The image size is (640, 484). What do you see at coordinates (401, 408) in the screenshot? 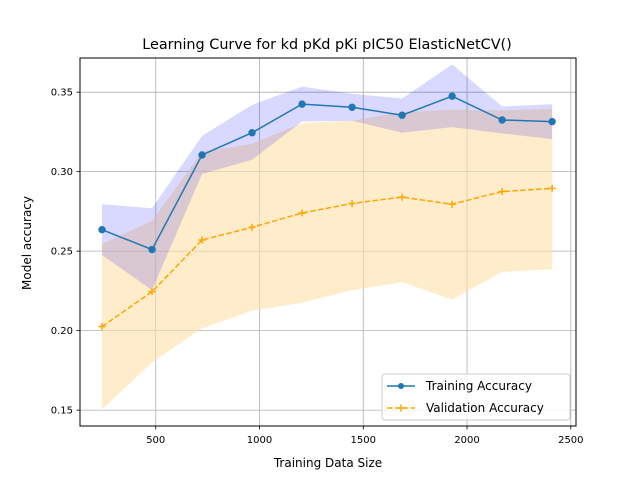
I see `legend-swatch-validation-marker` at bounding box center [401, 408].